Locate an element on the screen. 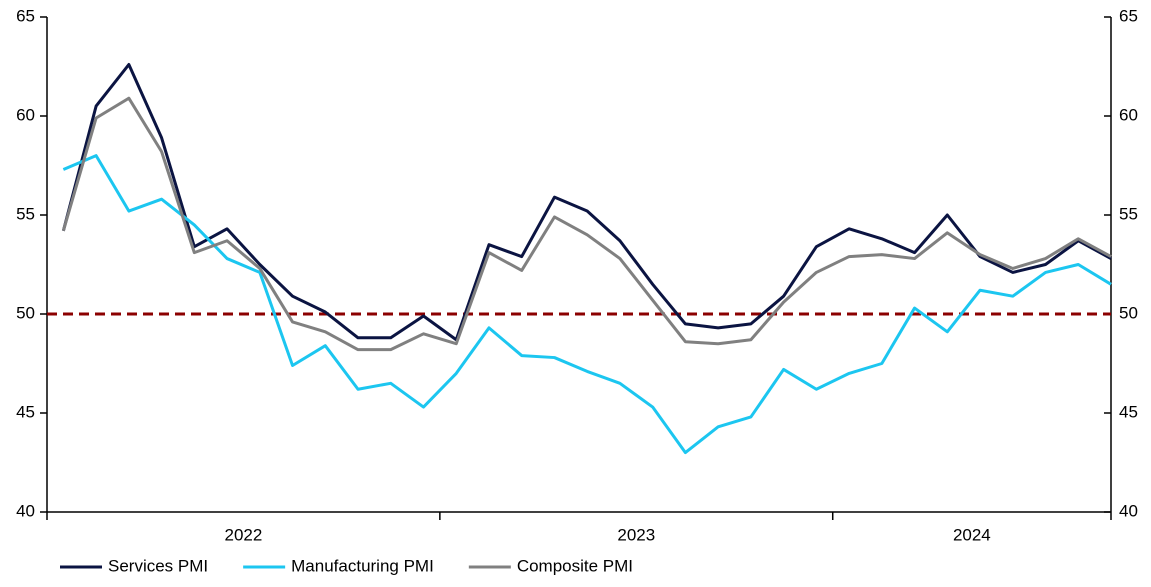 This screenshot has width=1151, height=587. y-tick-label: 65 is located at coordinates (25, 15).